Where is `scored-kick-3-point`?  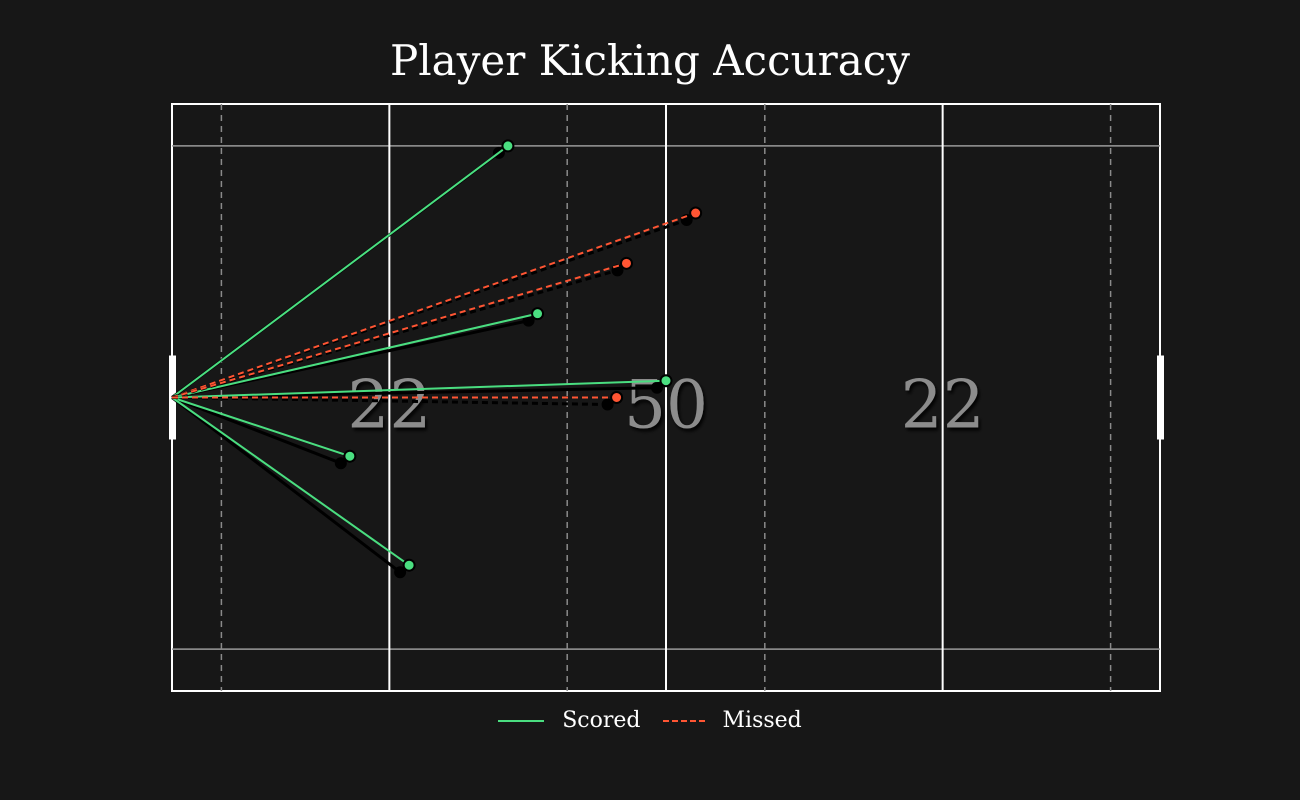
scored-kick-3-point is located at coordinates (350, 456).